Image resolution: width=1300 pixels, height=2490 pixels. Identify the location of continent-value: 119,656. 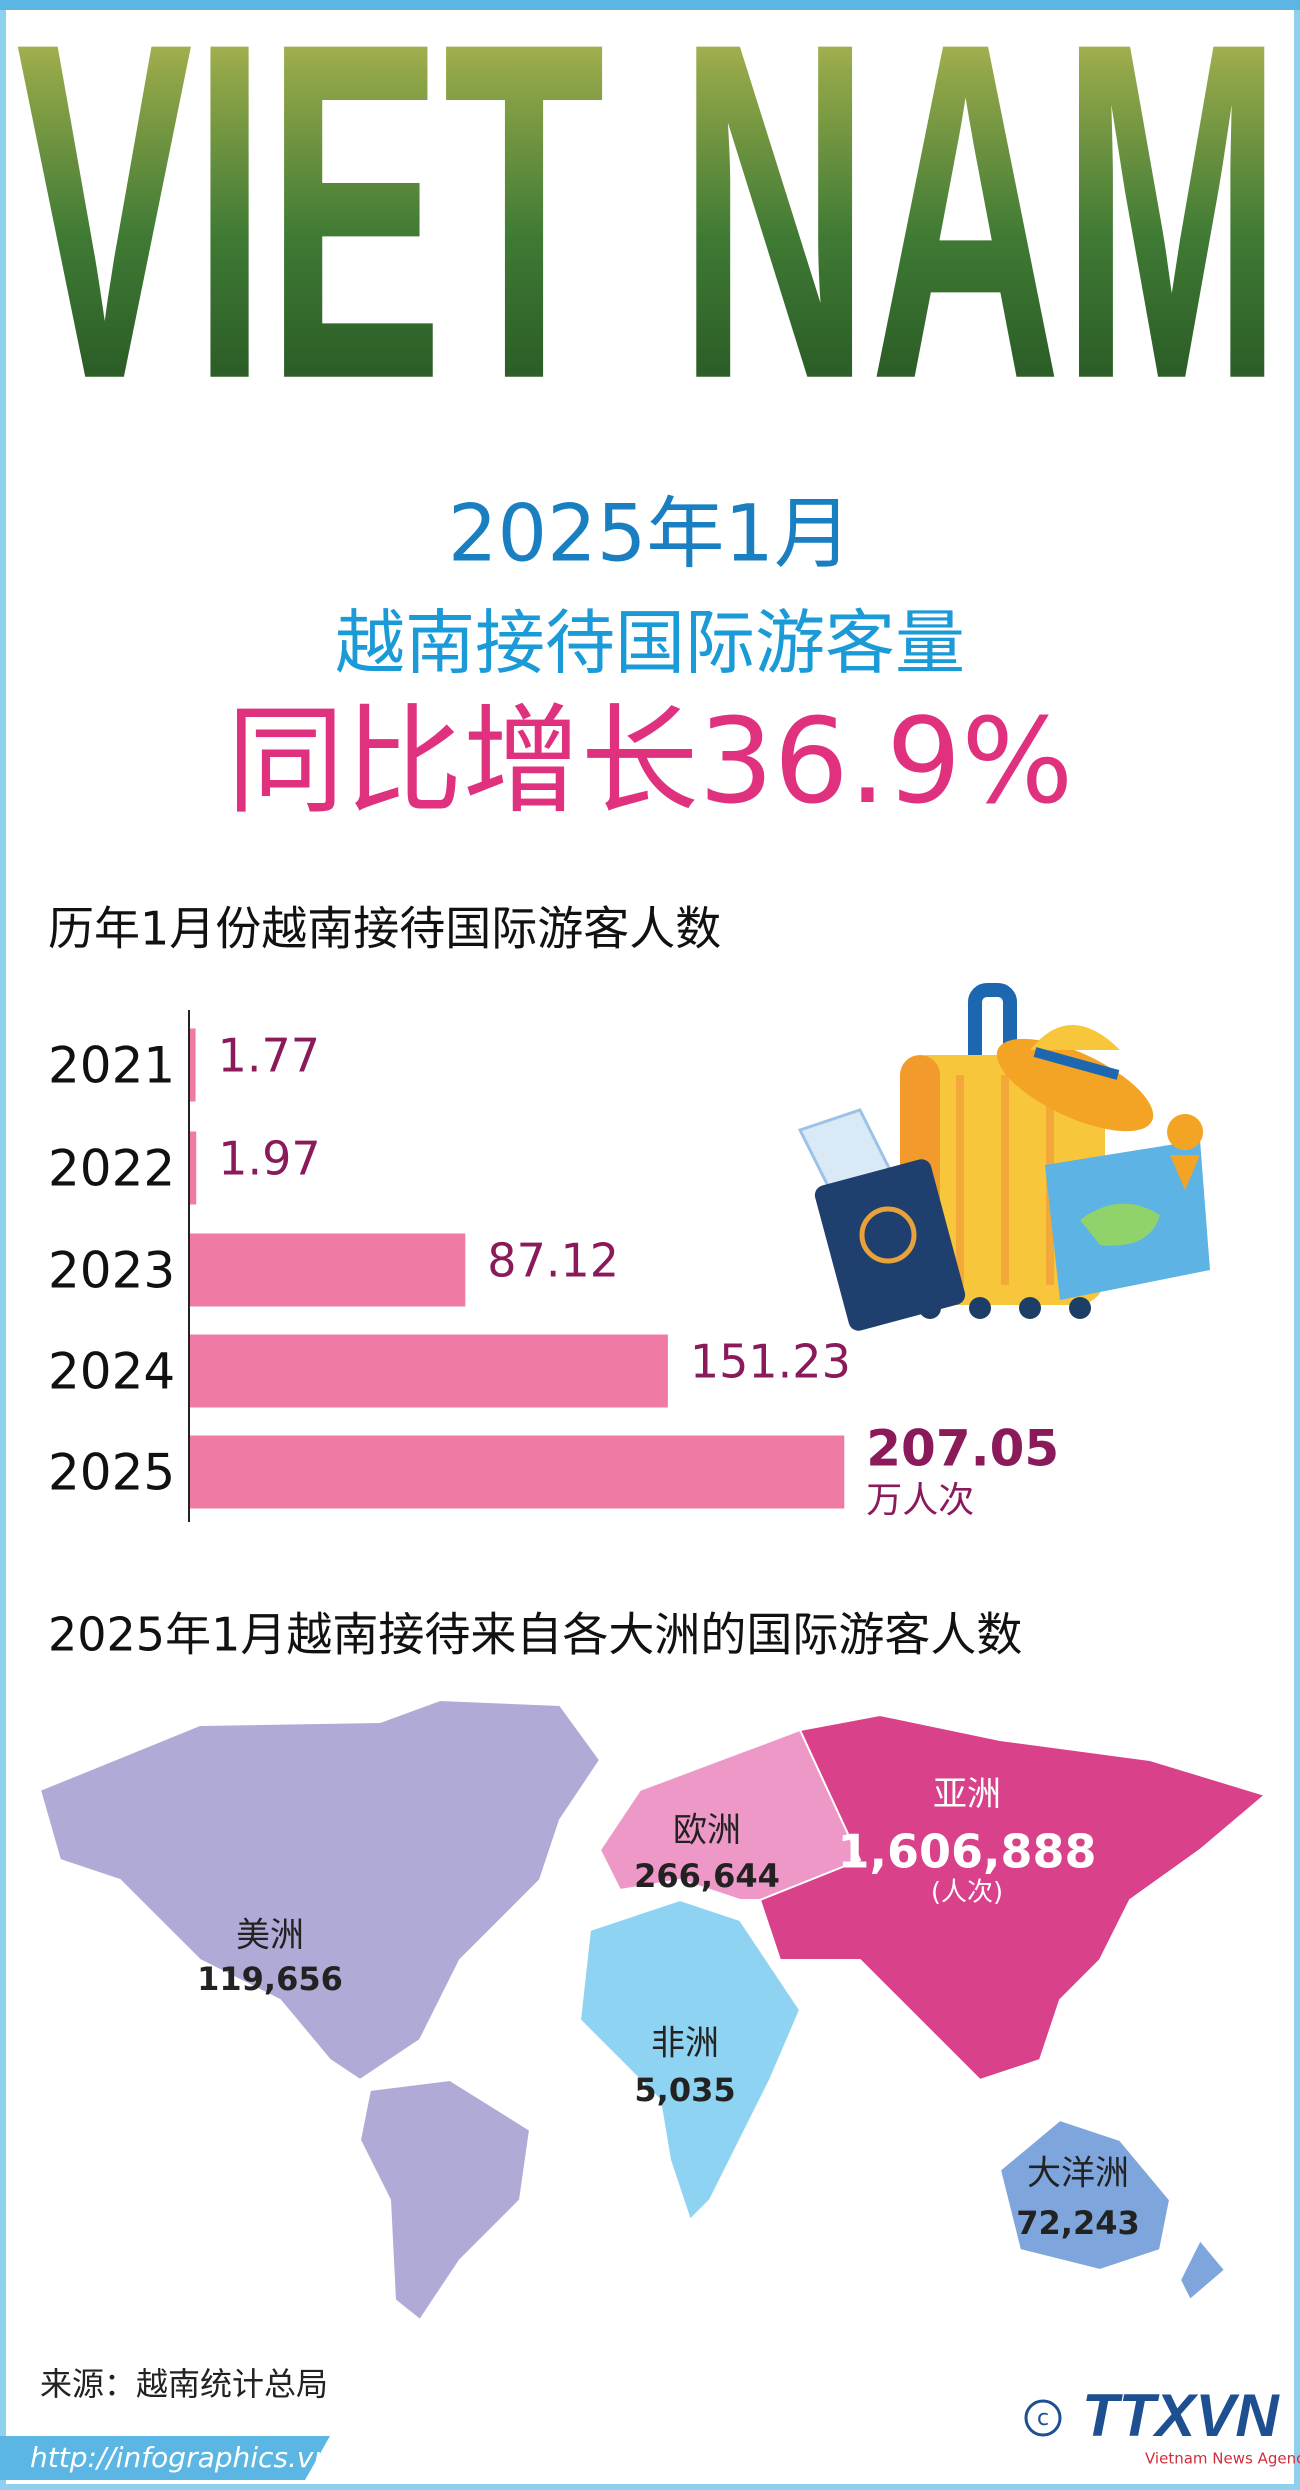
(270, 1979).